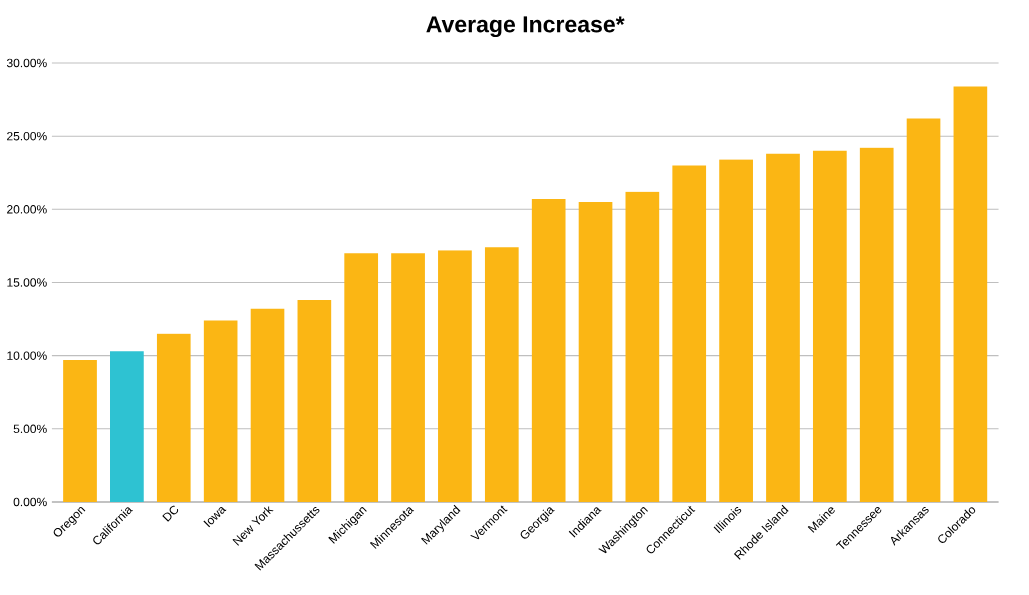  Describe the element at coordinates (30, 502) in the screenshot. I see `y-tick-label: 0.00%` at that location.